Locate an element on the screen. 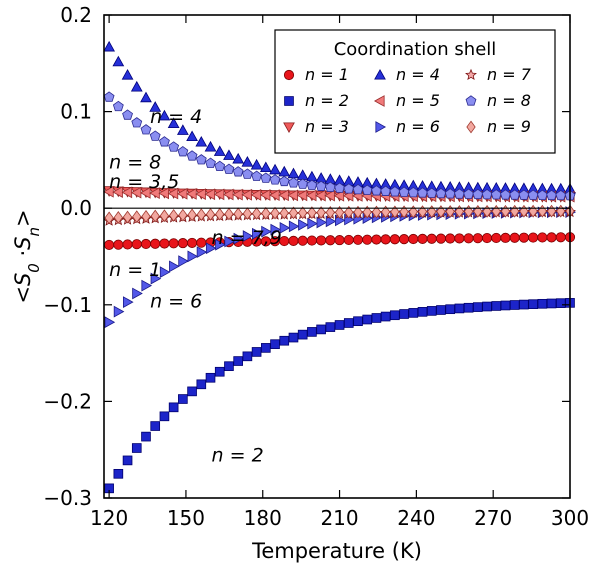 This screenshot has height=576, width=595. legend-label: n = 4 is located at coordinates (418, 74).